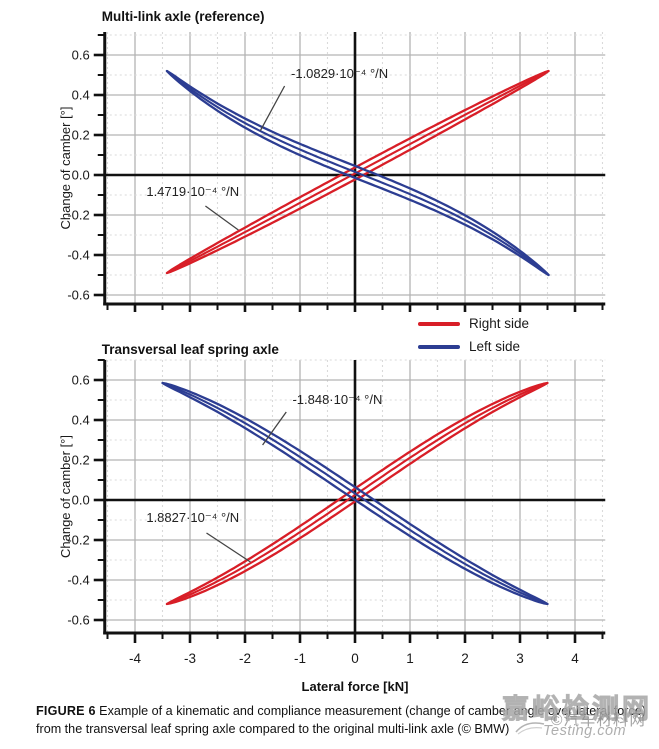 The width and height of the screenshot is (659, 749). What do you see at coordinates (192, 517) in the screenshot?
I see `annotation-right-side: 1.8827·10⁻⁴ °/N` at bounding box center [192, 517].